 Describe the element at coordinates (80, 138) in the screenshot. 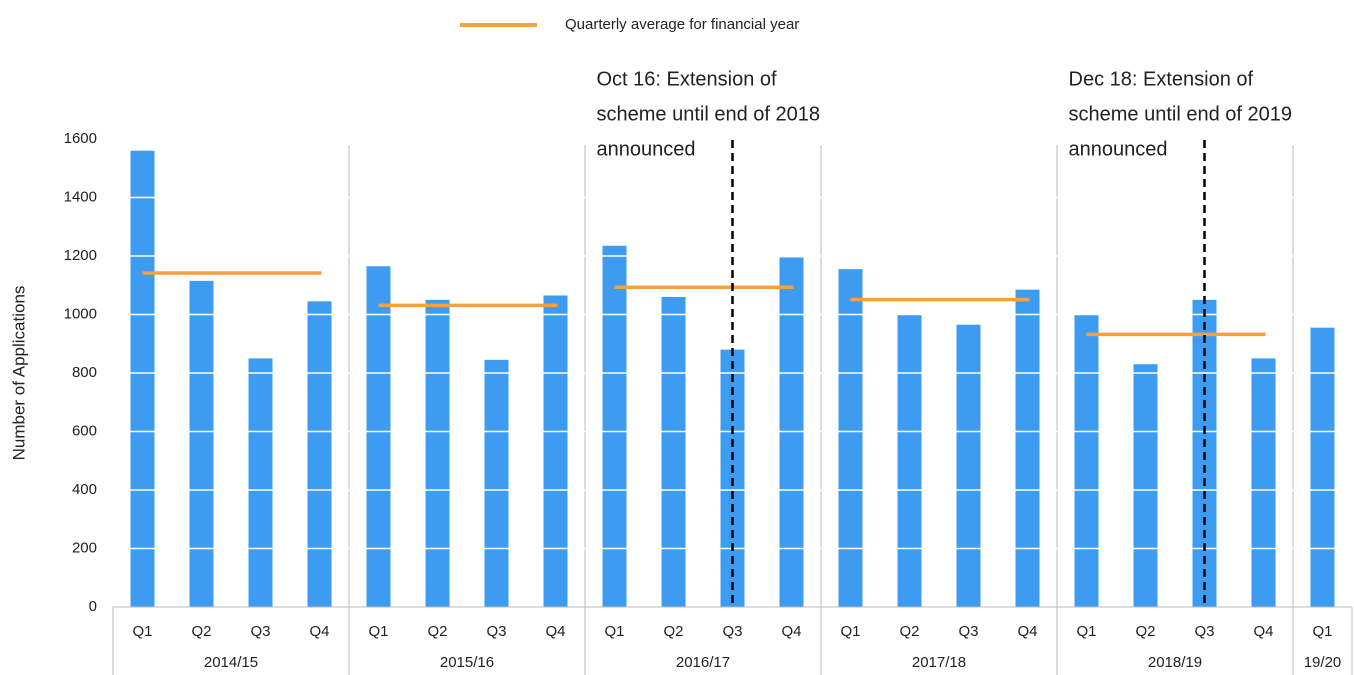

I see `y-tick-label: 1600` at that location.